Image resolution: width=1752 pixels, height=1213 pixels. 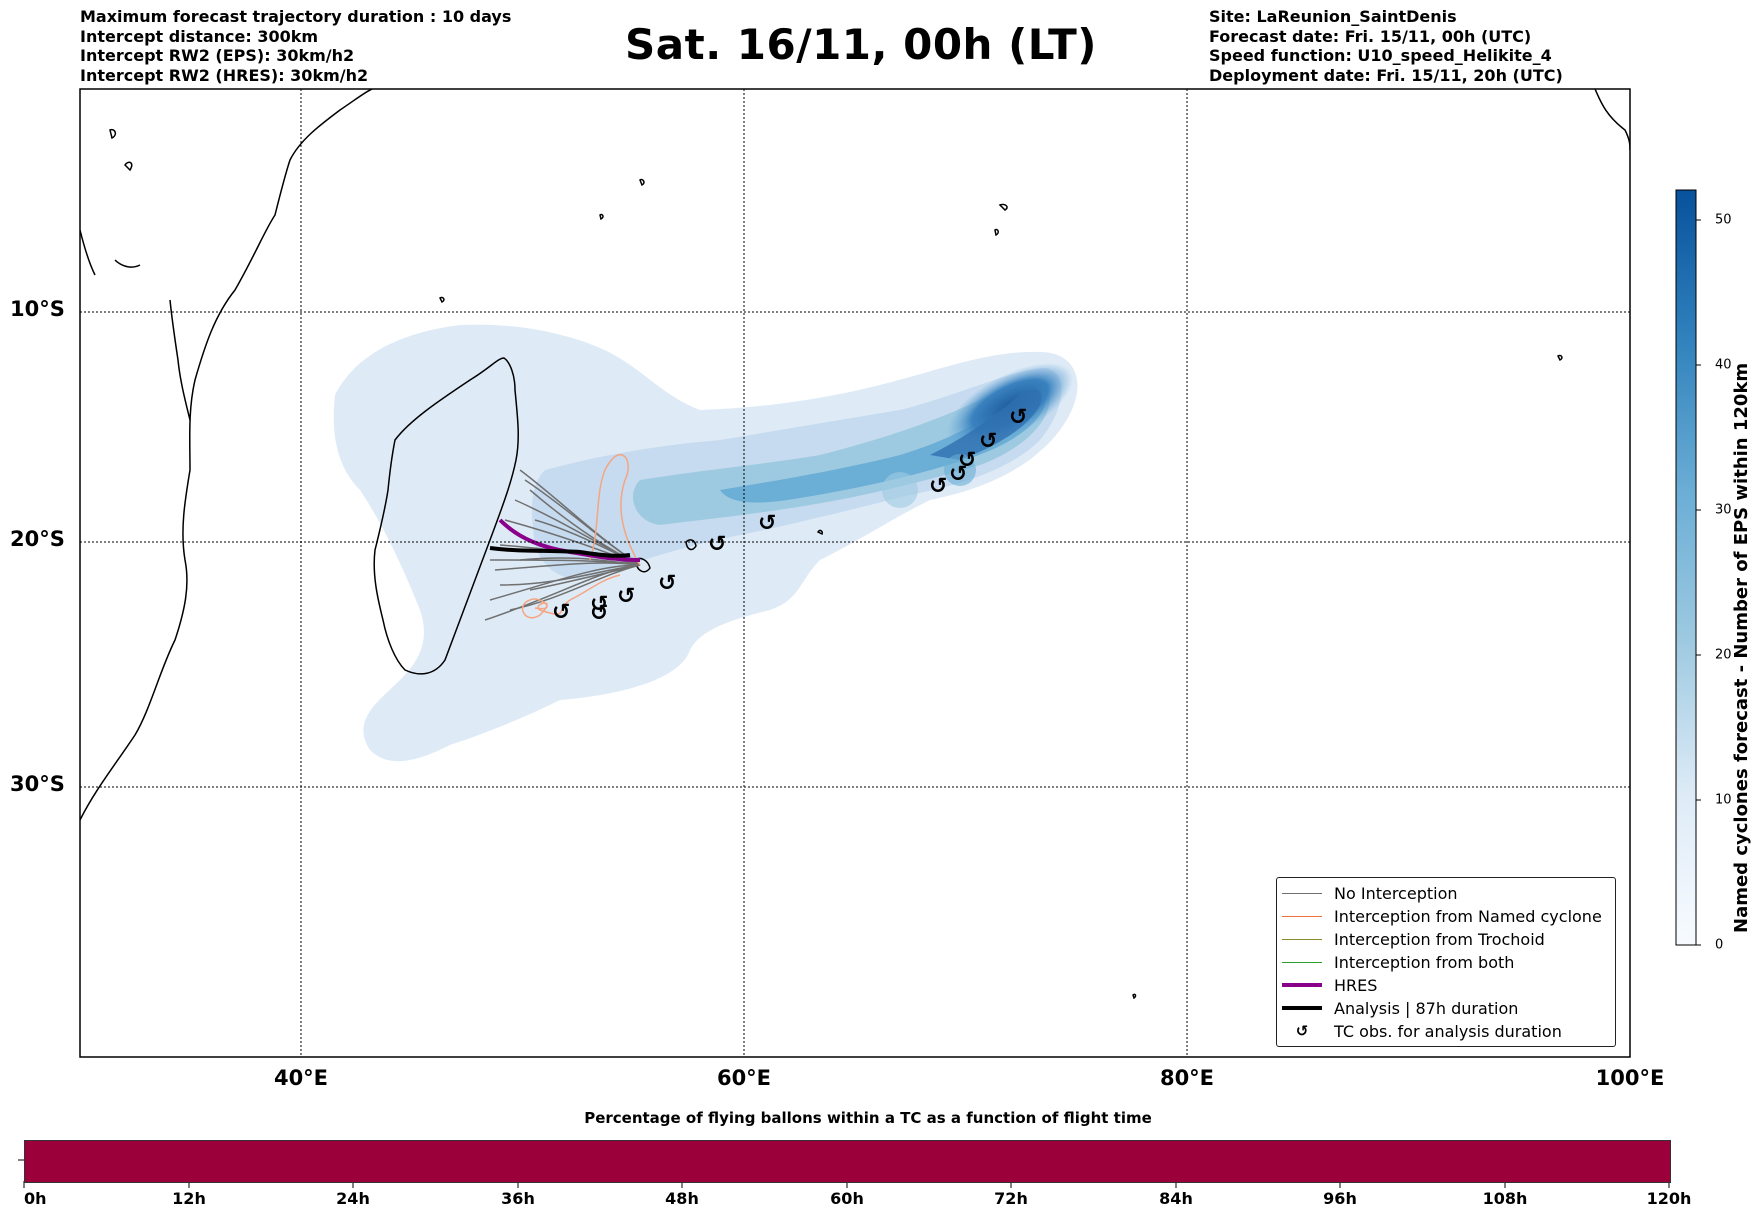 I want to click on flight-time-label: 0h, so click(x=35, y=1198).